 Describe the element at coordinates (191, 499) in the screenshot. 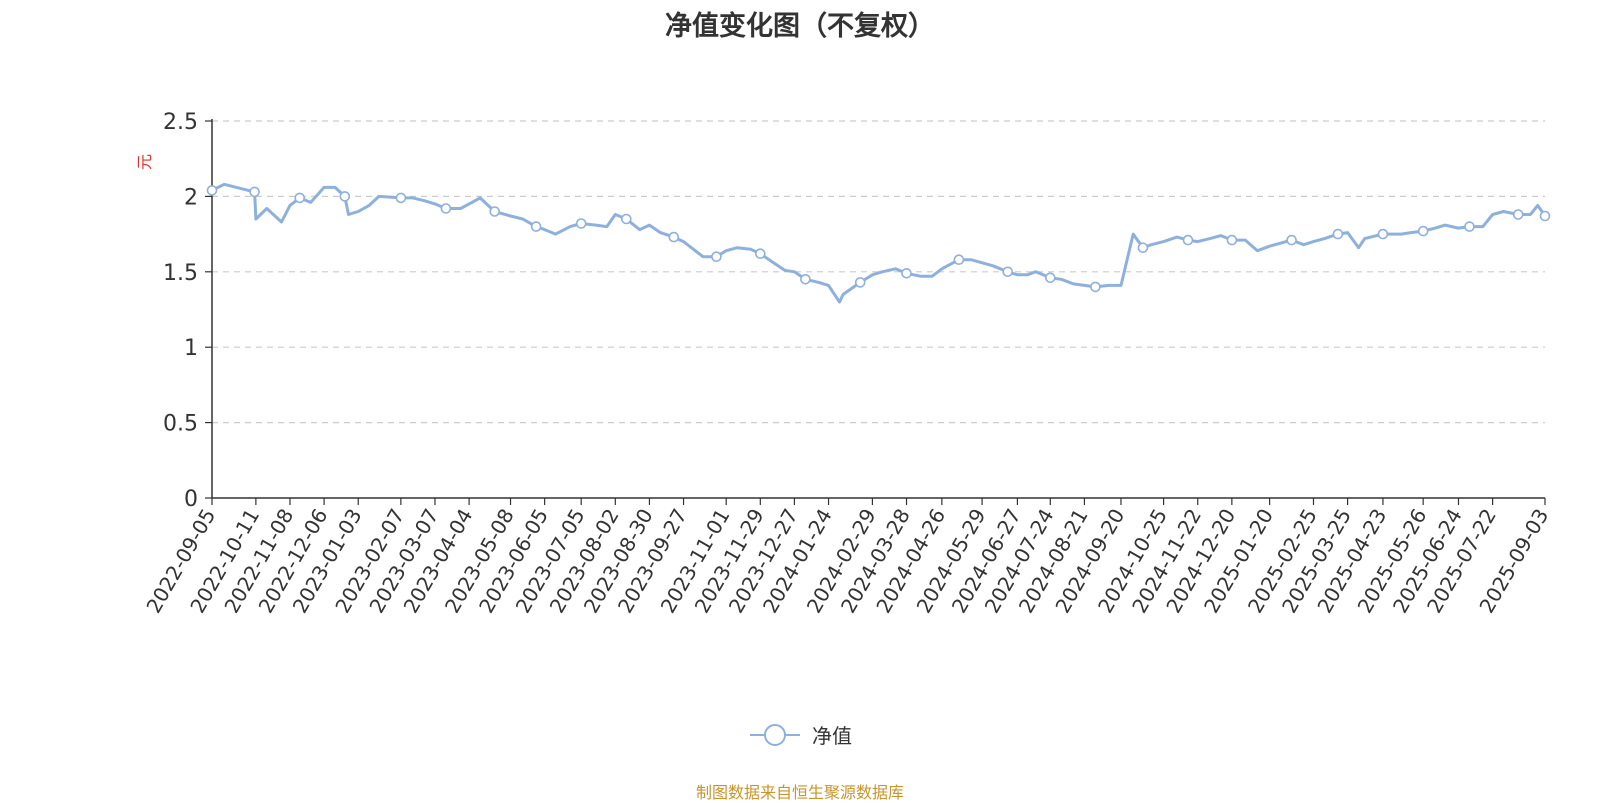

I see `y-tick-label: 0` at that location.